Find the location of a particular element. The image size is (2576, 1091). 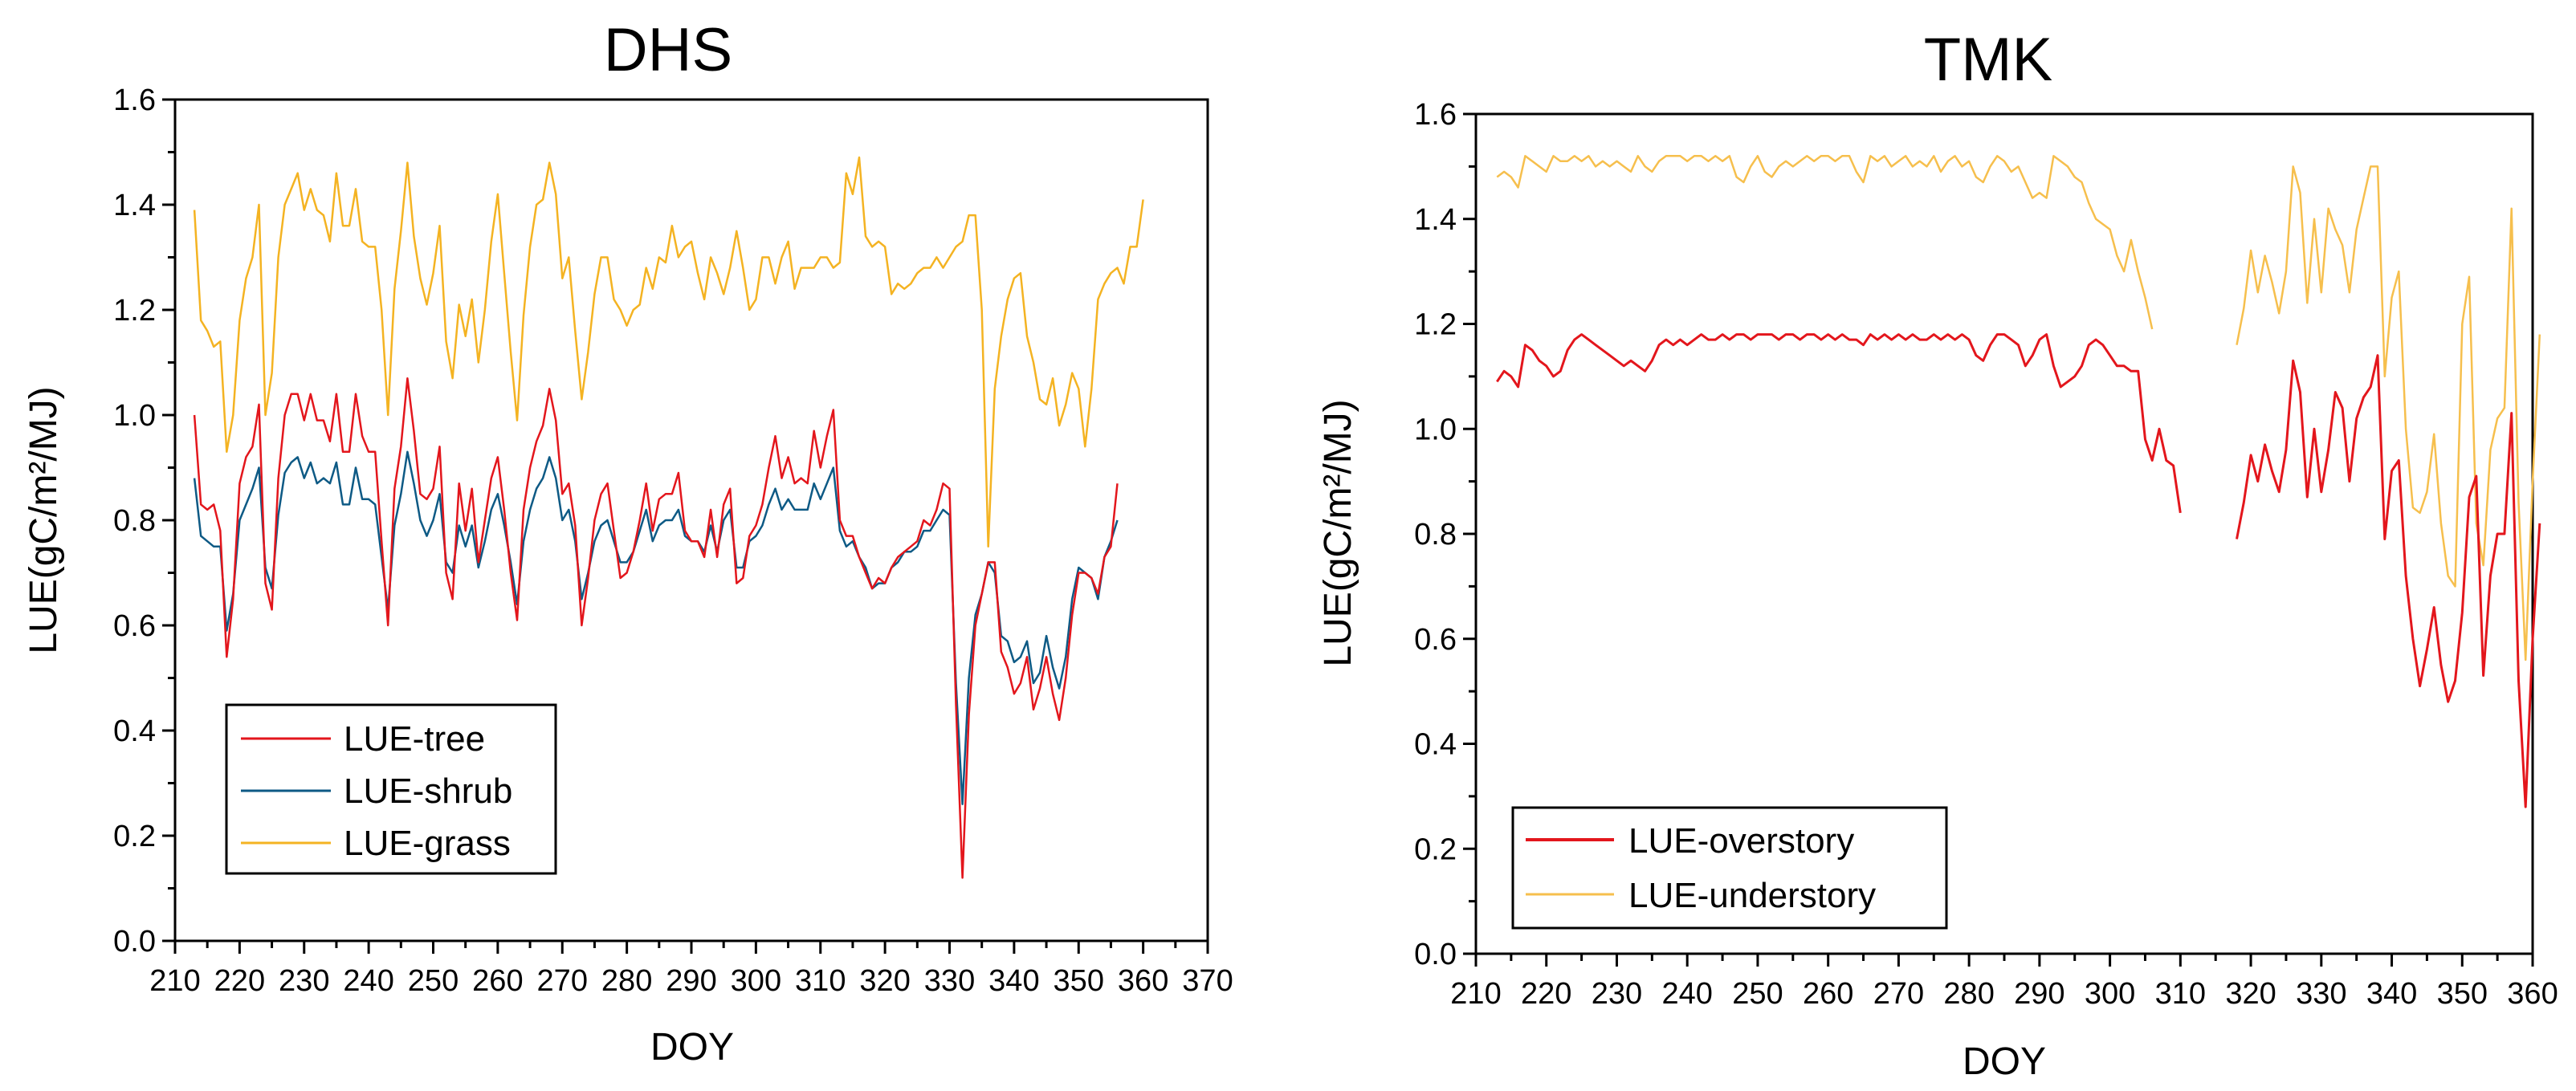

dhs-legend-grass: LUE-grass is located at coordinates (427, 844).